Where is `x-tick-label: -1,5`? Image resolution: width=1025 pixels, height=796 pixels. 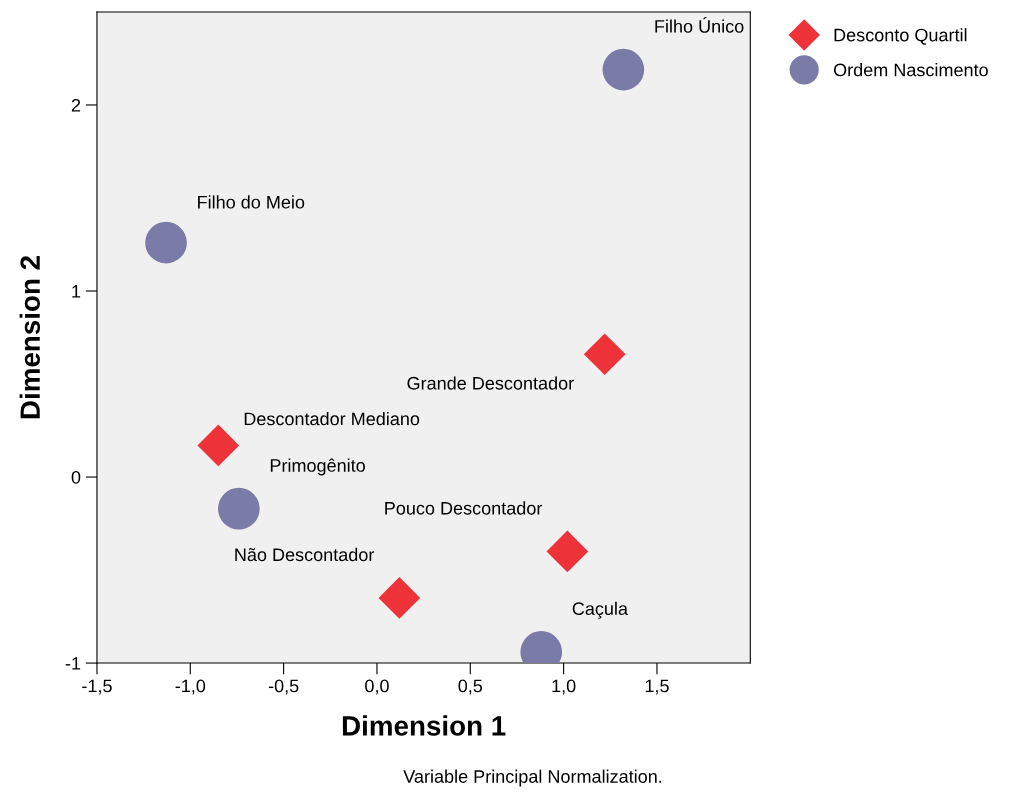 x-tick-label: -1,5 is located at coordinates (97, 687).